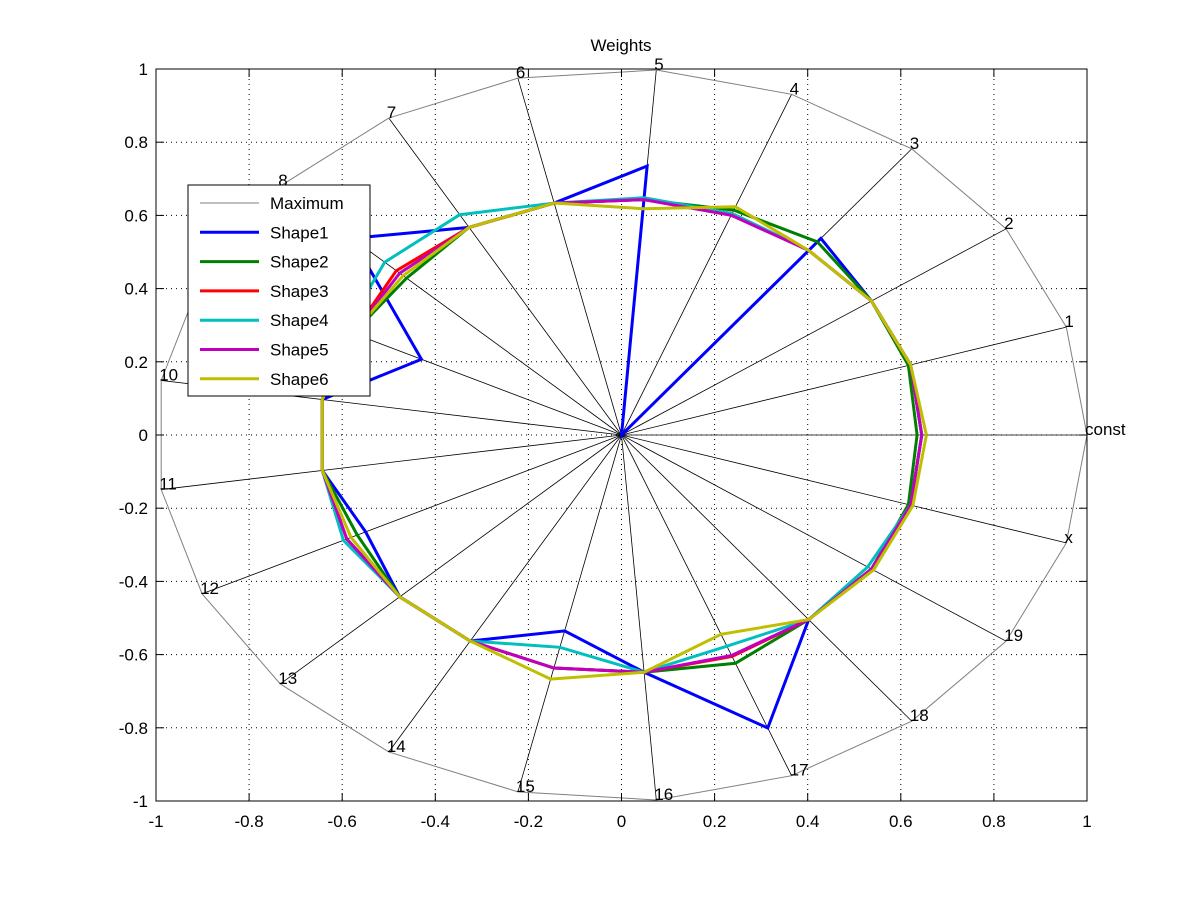  What do you see at coordinates (620, 45) in the screenshot?
I see `chart-title: Weights` at bounding box center [620, 45].